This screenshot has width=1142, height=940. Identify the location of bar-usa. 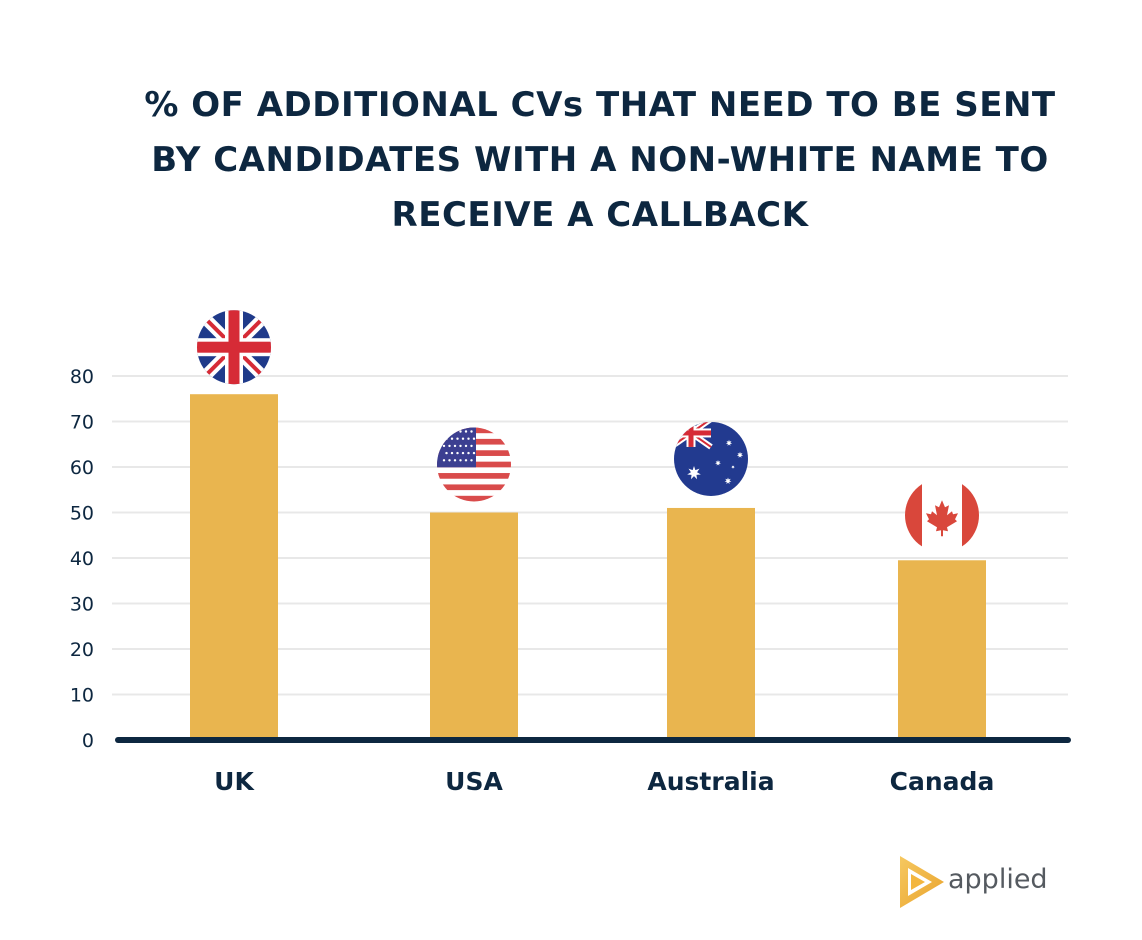
(474, 626).